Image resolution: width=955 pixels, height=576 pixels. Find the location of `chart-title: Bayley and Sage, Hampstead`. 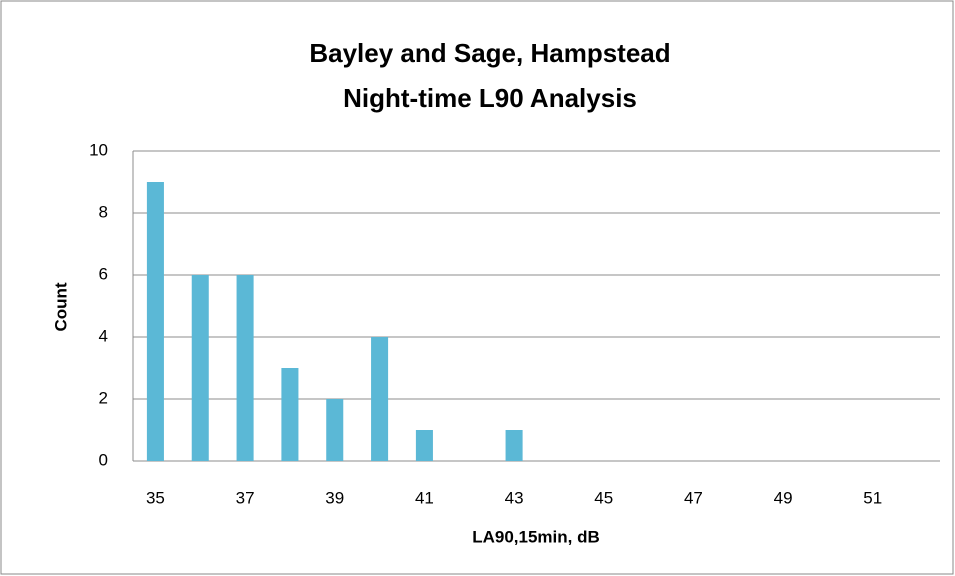

chart-title: Bayley and Sage, Hampstead is located at coordinates (489, 53).